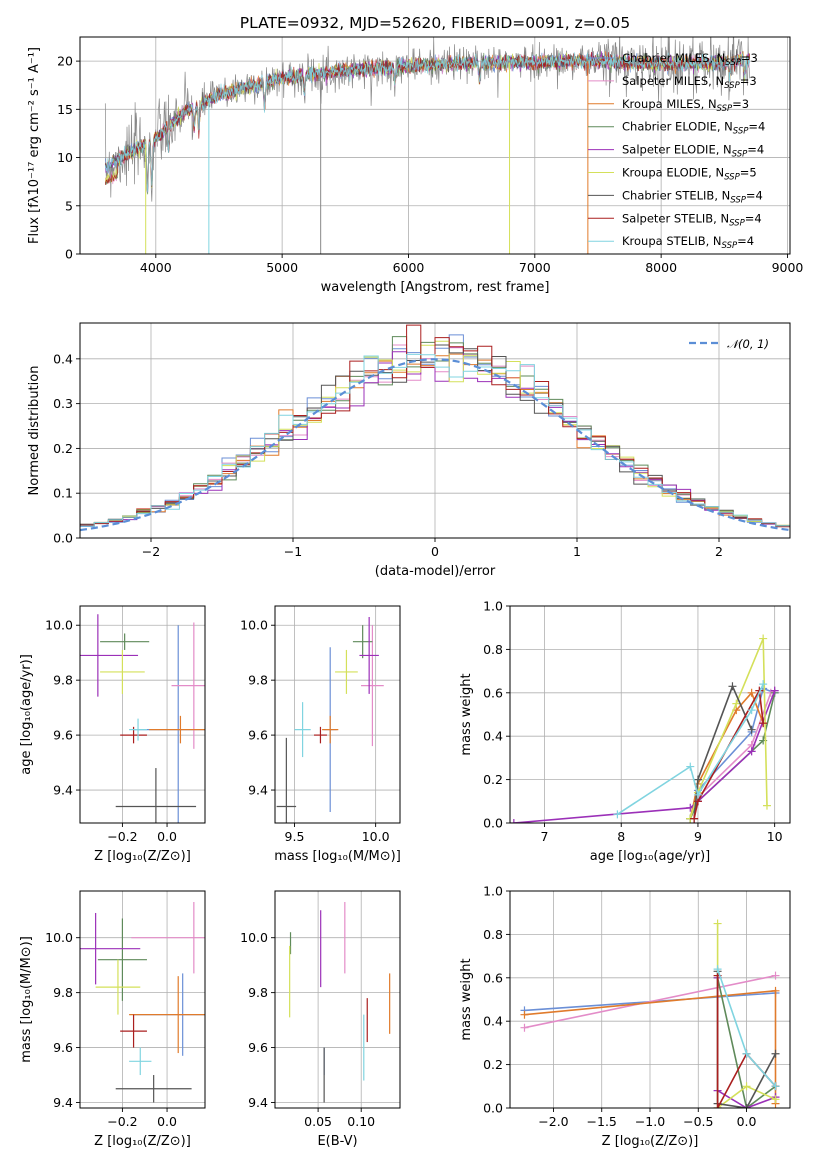 The image size is (819, 1174). What do you see at coordinates (65, 109) in the screenshot?
I see `y-tick-label: 15` at bounding box center [65, 109].